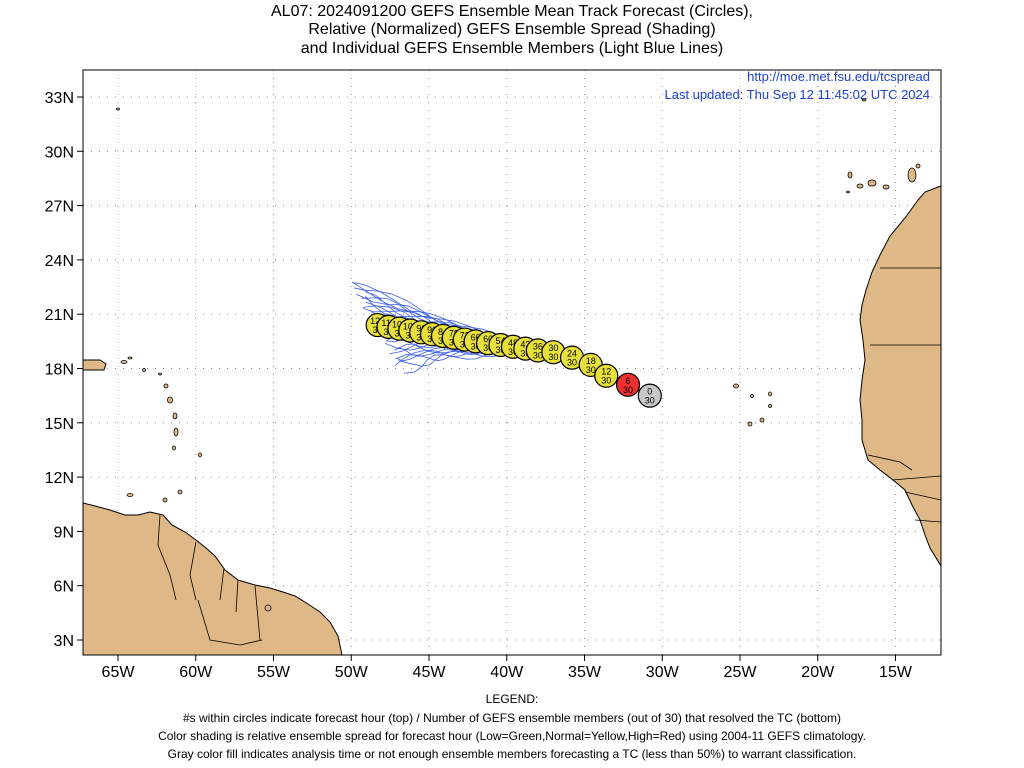 The width and height of the screenshot is (1024, 768). I want to click on lon-tick-label: 45W, so click(430, 672).